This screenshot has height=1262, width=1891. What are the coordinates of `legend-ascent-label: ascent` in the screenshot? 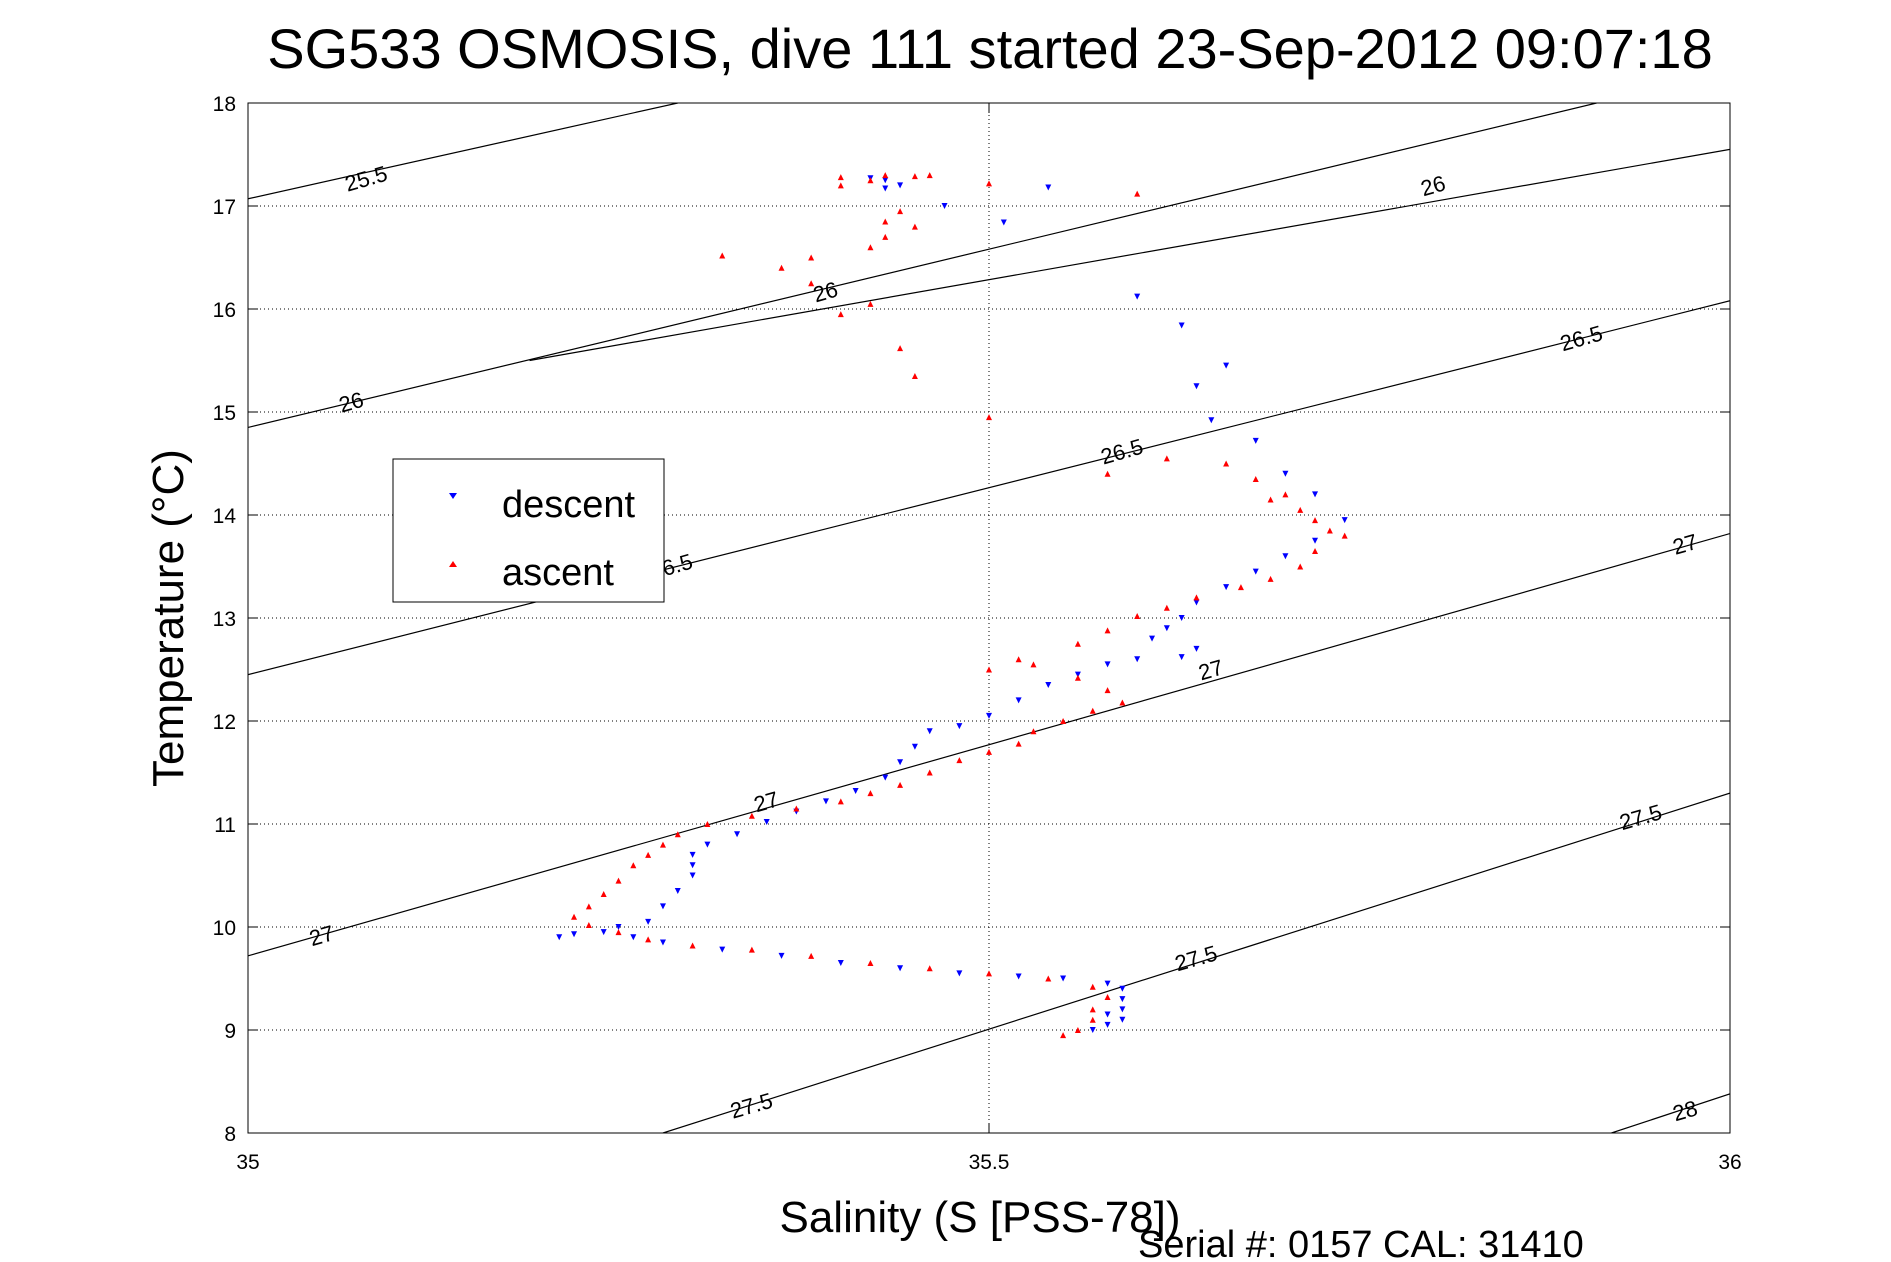 It's located at (558, 573).